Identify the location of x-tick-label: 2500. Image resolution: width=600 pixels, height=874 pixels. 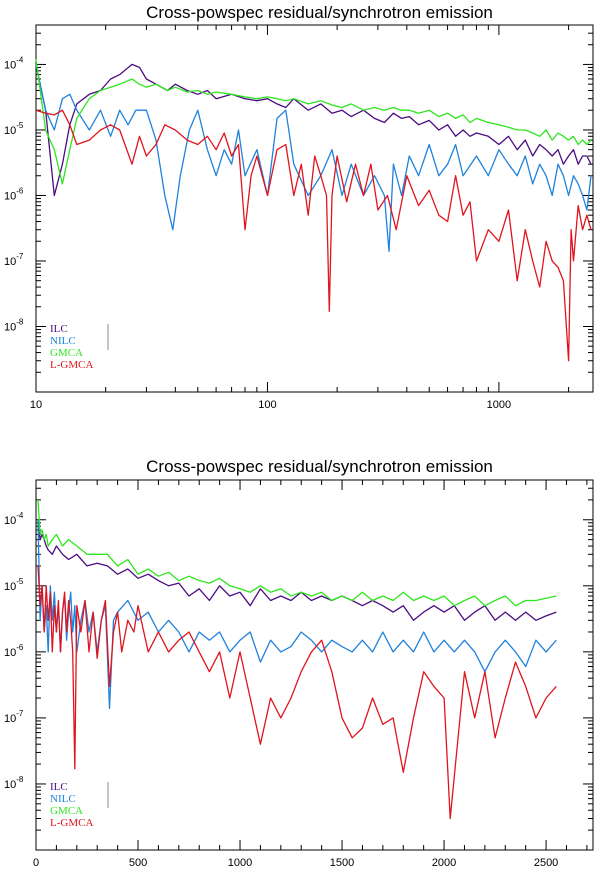
(546, 863).